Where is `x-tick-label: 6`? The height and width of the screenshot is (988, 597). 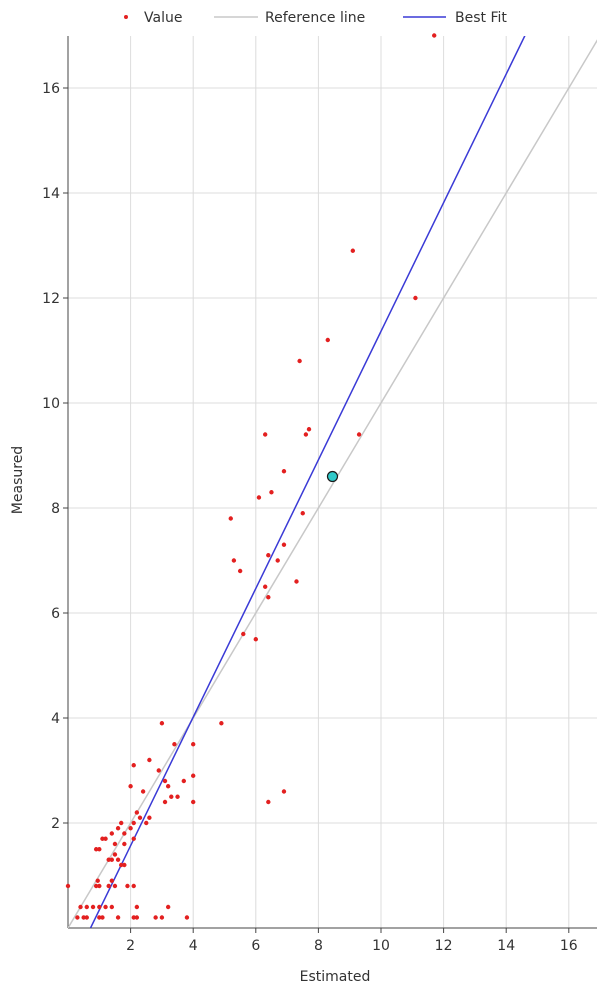 x-tick-label: 6 is located at coordinates (255, 946).